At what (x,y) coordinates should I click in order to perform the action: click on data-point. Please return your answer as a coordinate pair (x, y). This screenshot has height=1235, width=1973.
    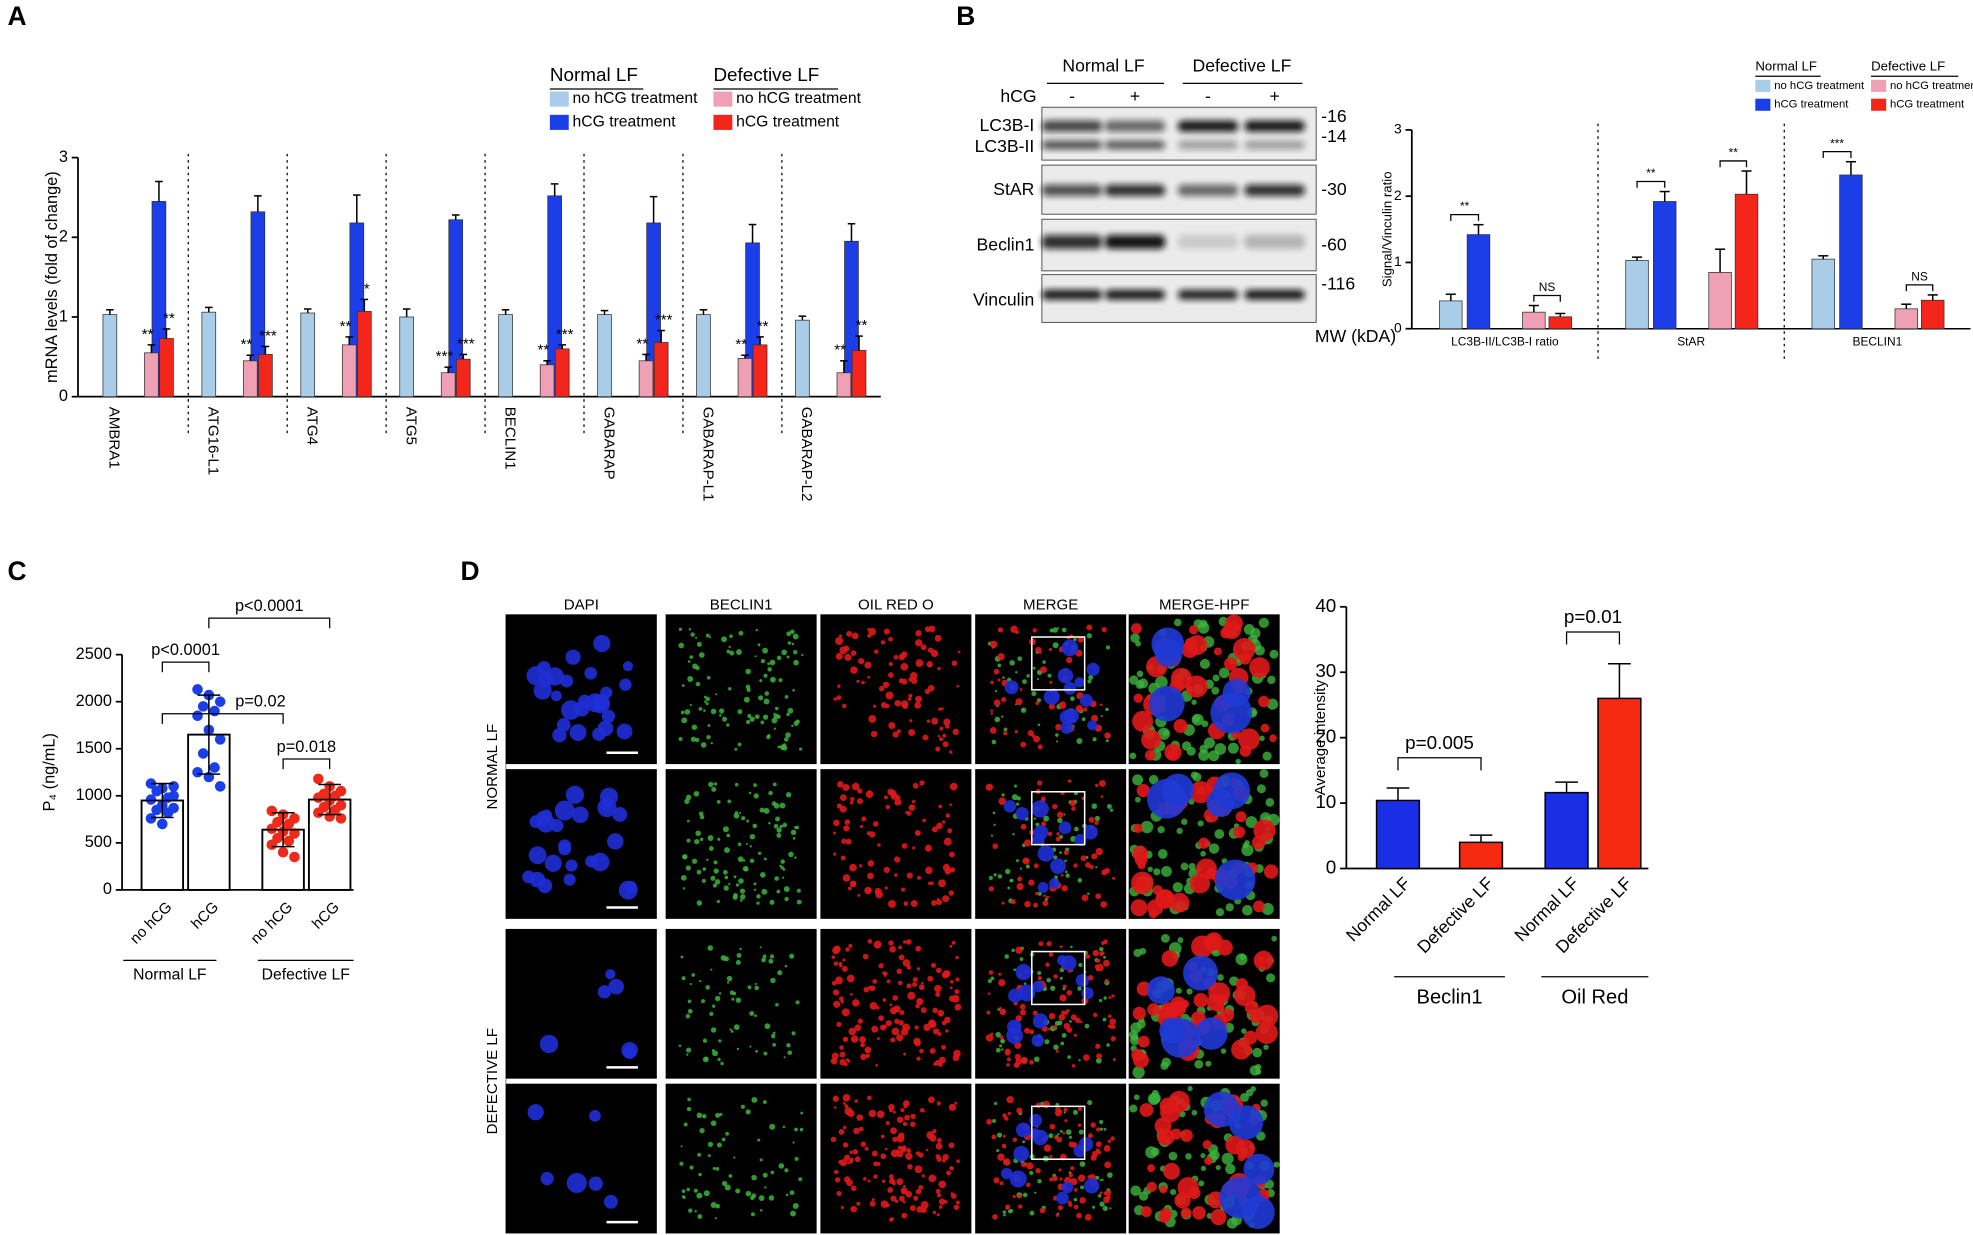
    Looking at the image, I should click on (214, 711).